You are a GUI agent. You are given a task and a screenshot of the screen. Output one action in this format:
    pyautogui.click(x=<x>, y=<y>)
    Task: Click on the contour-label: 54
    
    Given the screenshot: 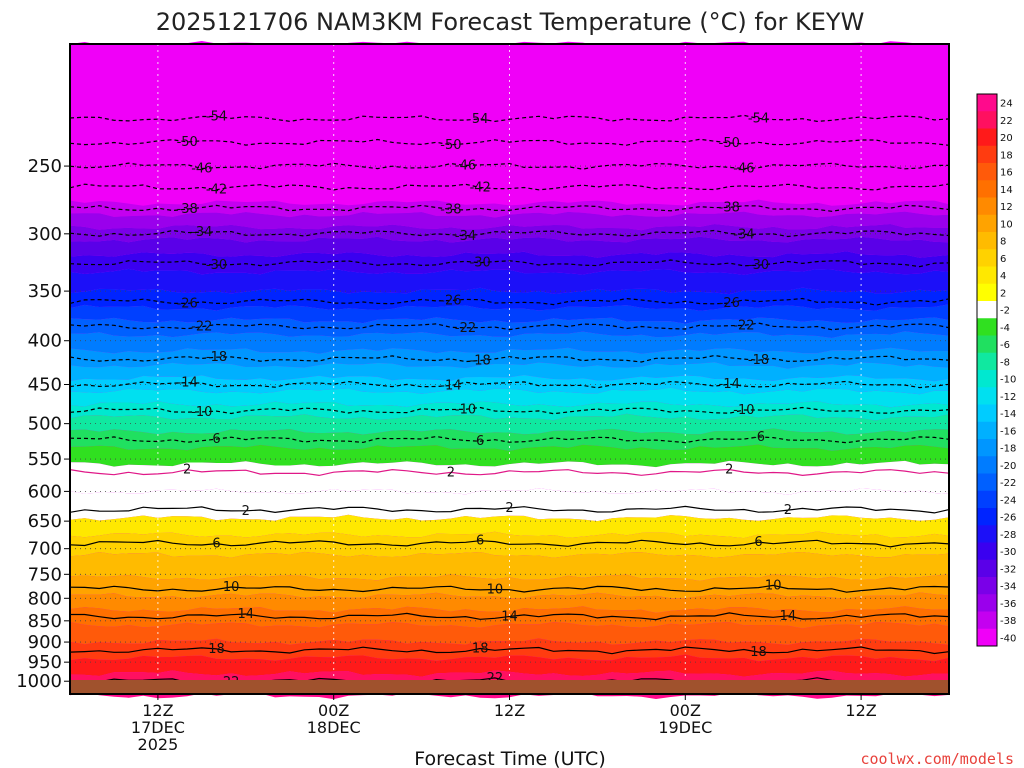 What is the action you would take?
    pyautogui.click(x=480, y=119)
    